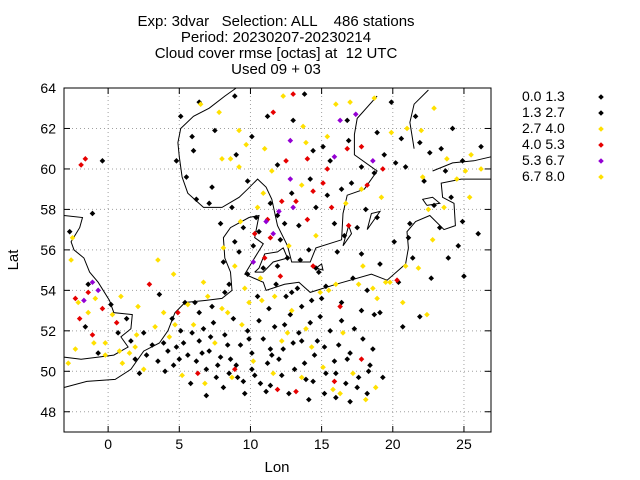  What do you see at coordinates (48, 209) in the screenshot?
I see `y-tick-label: 58` at bounding box center [48, 209].